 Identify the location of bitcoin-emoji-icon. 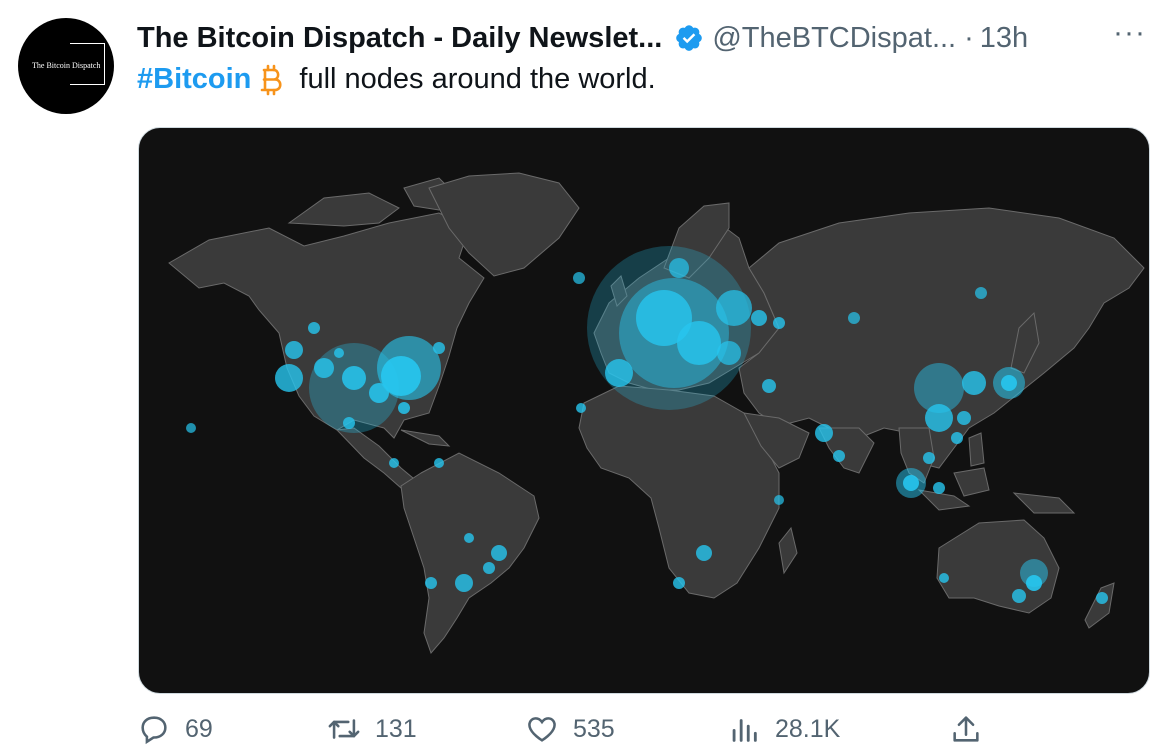
(271, 79).